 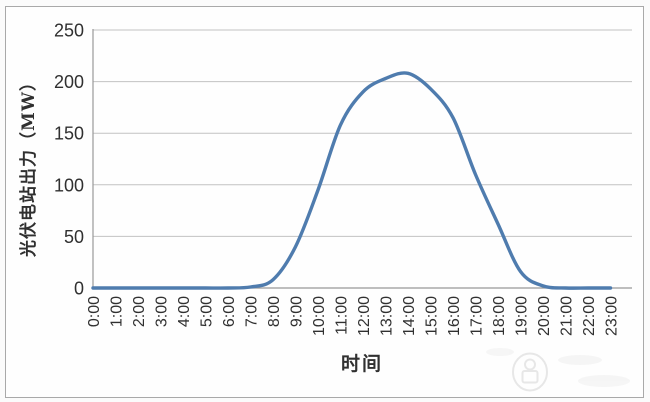 I want to click on x-tick-label: 11:00, so click(x=342, y=315).